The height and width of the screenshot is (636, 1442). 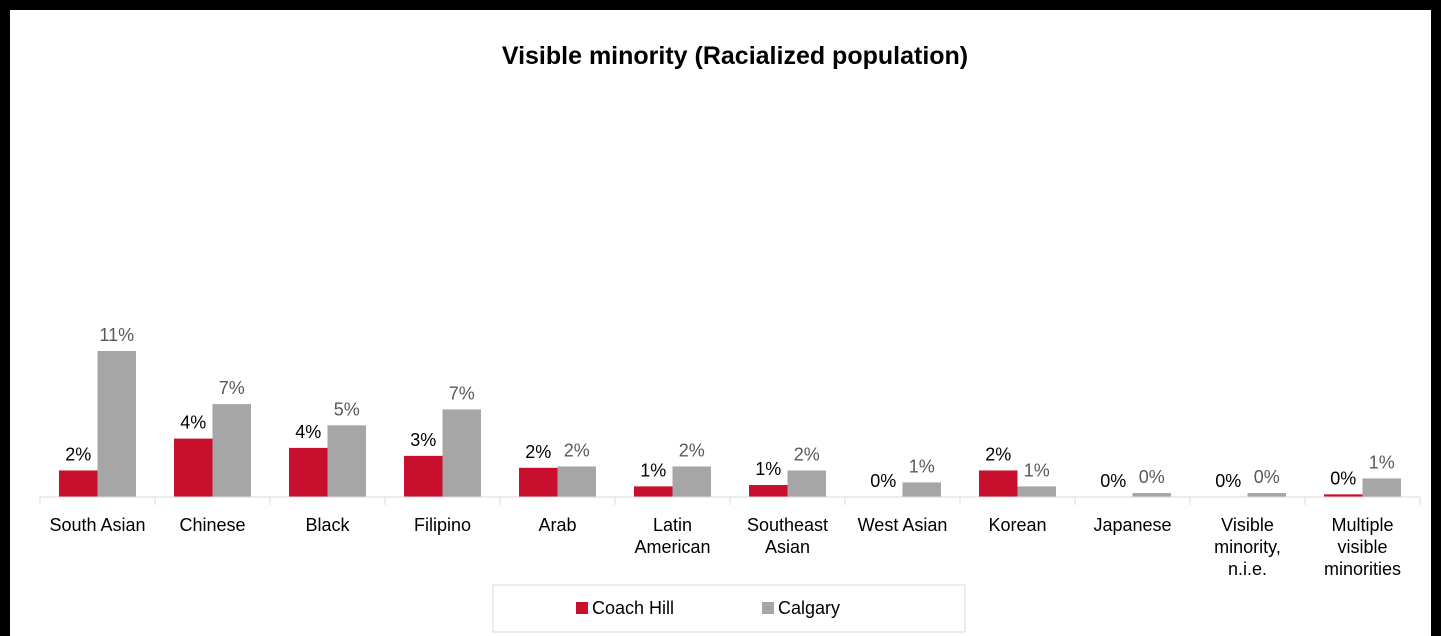 What do you see at coordinates (1017, 525) in the screenshot?
I see `x-tick-label: Korean` at bounding box center [1017, 525].